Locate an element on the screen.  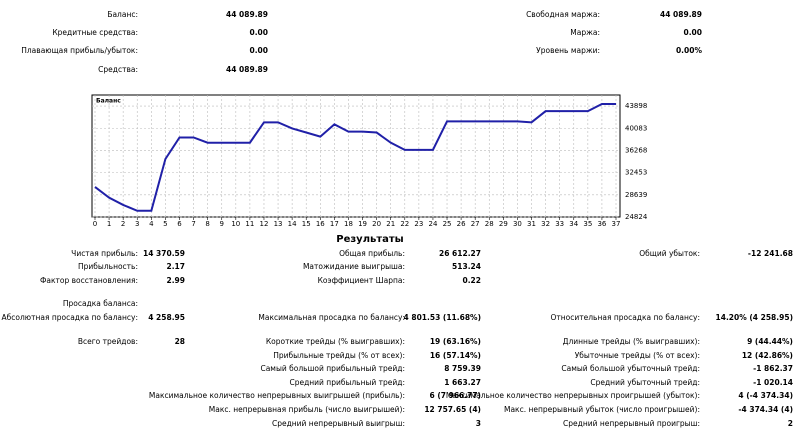
account-label: Кредитные средства: is located at coordinates (95, 32).